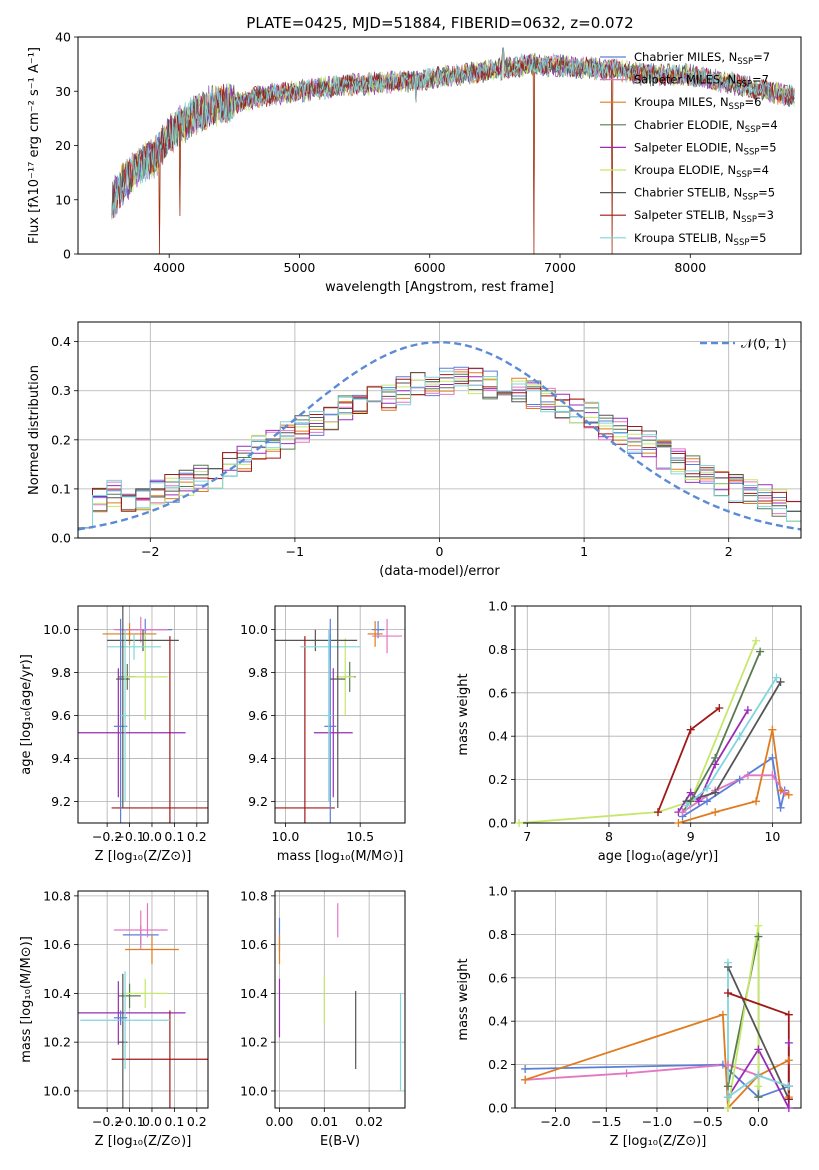 The image size is (819, 1170). I want to click on y-tick-label: 10.4, so click(254, 993).